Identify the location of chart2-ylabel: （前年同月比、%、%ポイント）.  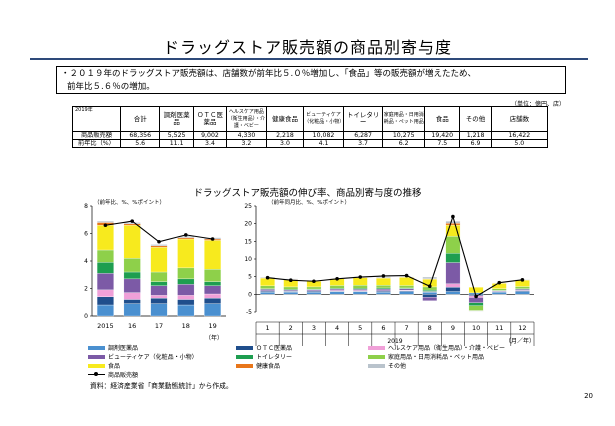
(309, 203).